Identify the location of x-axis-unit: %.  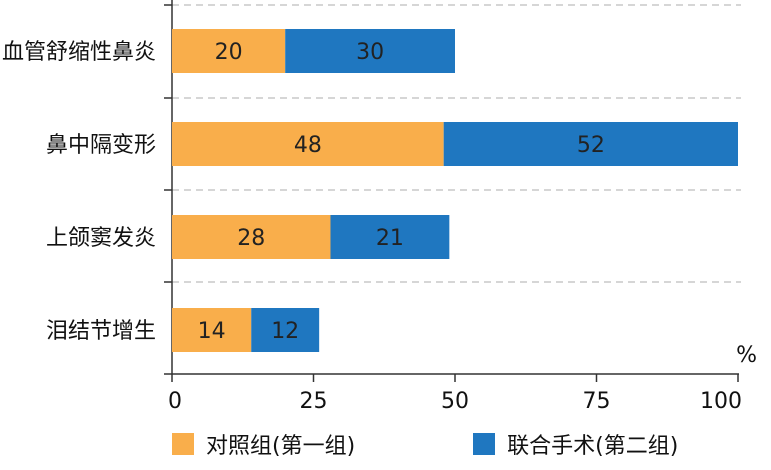
(746, 355).